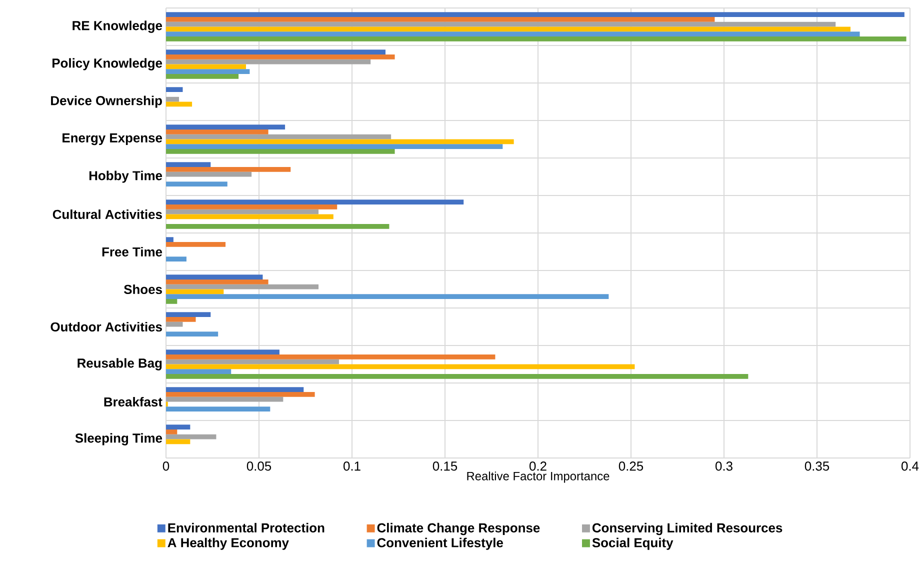 This screenshot has height=571, width=924. Describe the element at coordinates (107, 64) in the screenshot. I see `y-tick-label: Policy Knowledge` at that location.